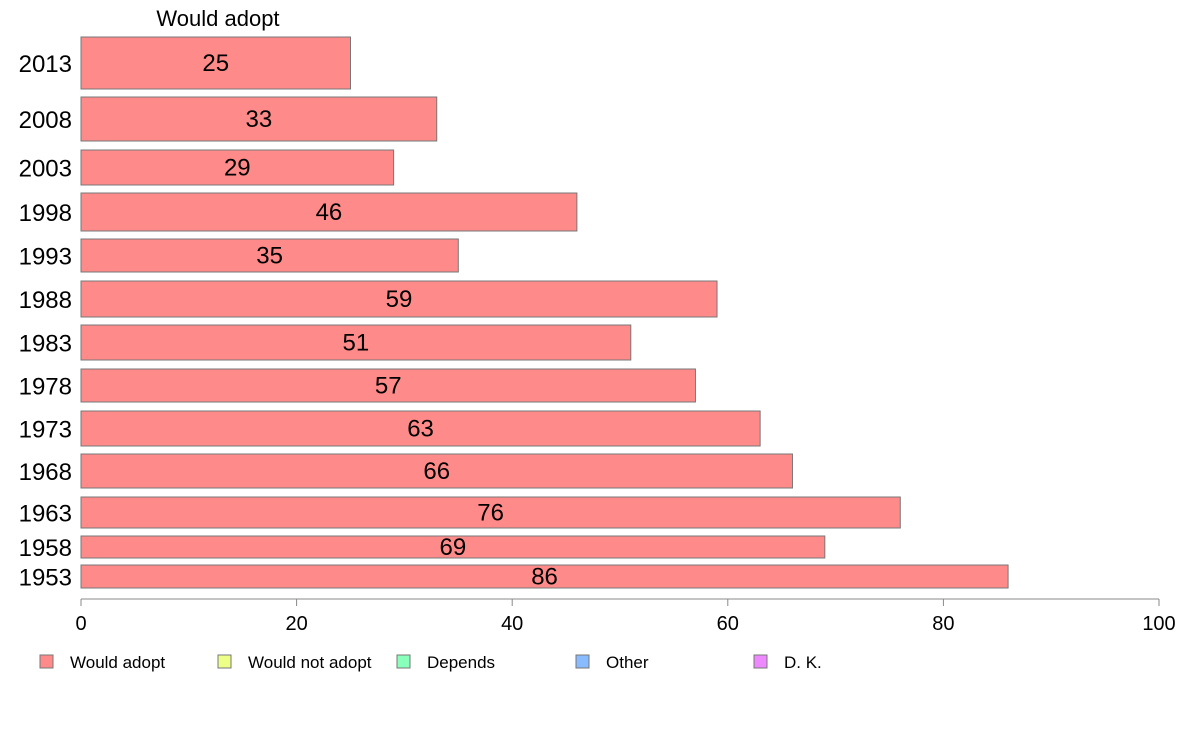 The width and height of the screenshot is (1188, 736). I want to click on bar-1963, so click(490, 512).